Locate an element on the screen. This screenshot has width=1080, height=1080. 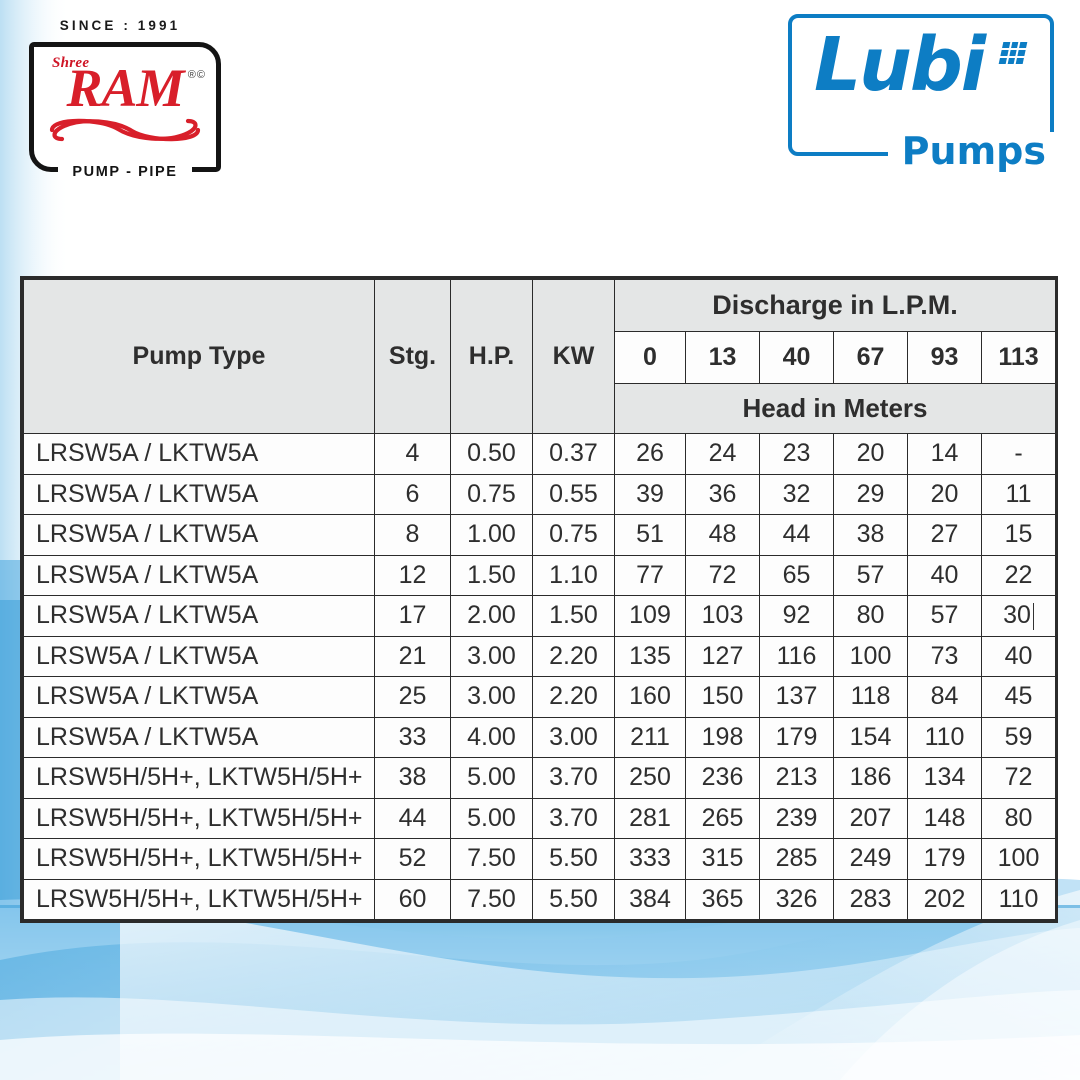
cell-hp: 1.00 is located at coordinates (491, 535).